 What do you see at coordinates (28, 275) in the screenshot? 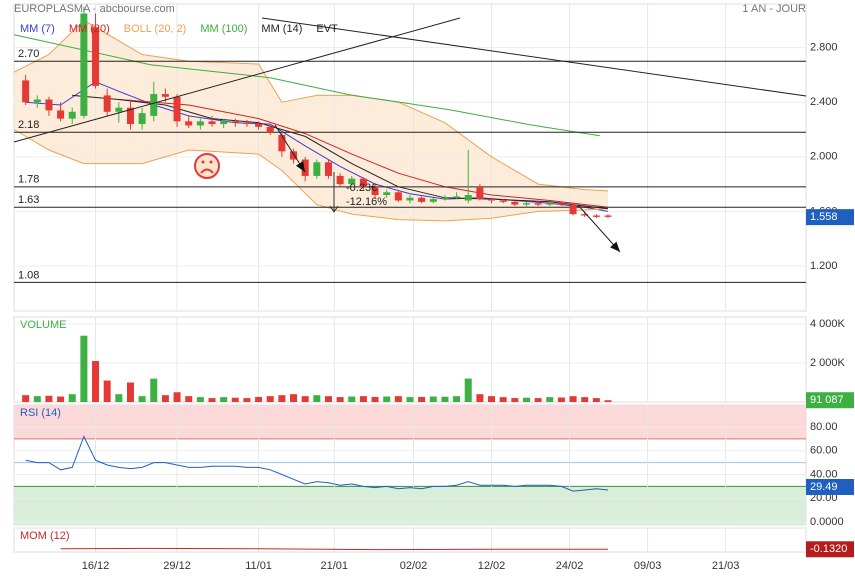
I see `level-label: 1.08` at bounding box center [28, 275].